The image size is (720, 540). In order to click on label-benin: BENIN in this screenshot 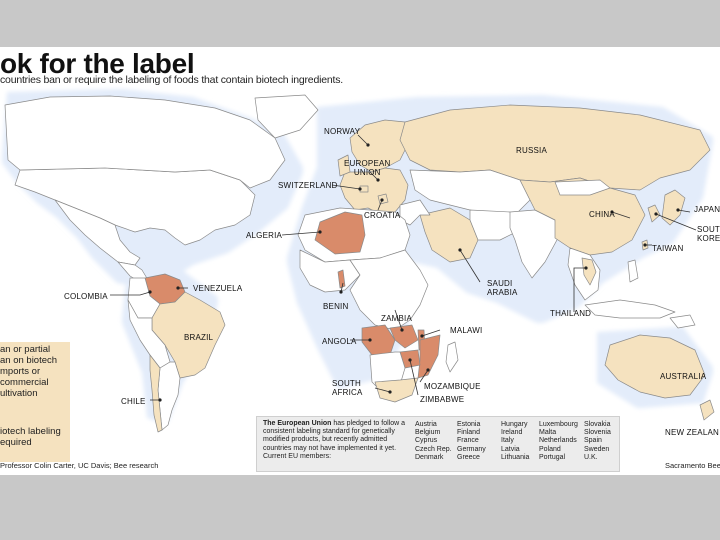, I will do `click(336, 306)`.